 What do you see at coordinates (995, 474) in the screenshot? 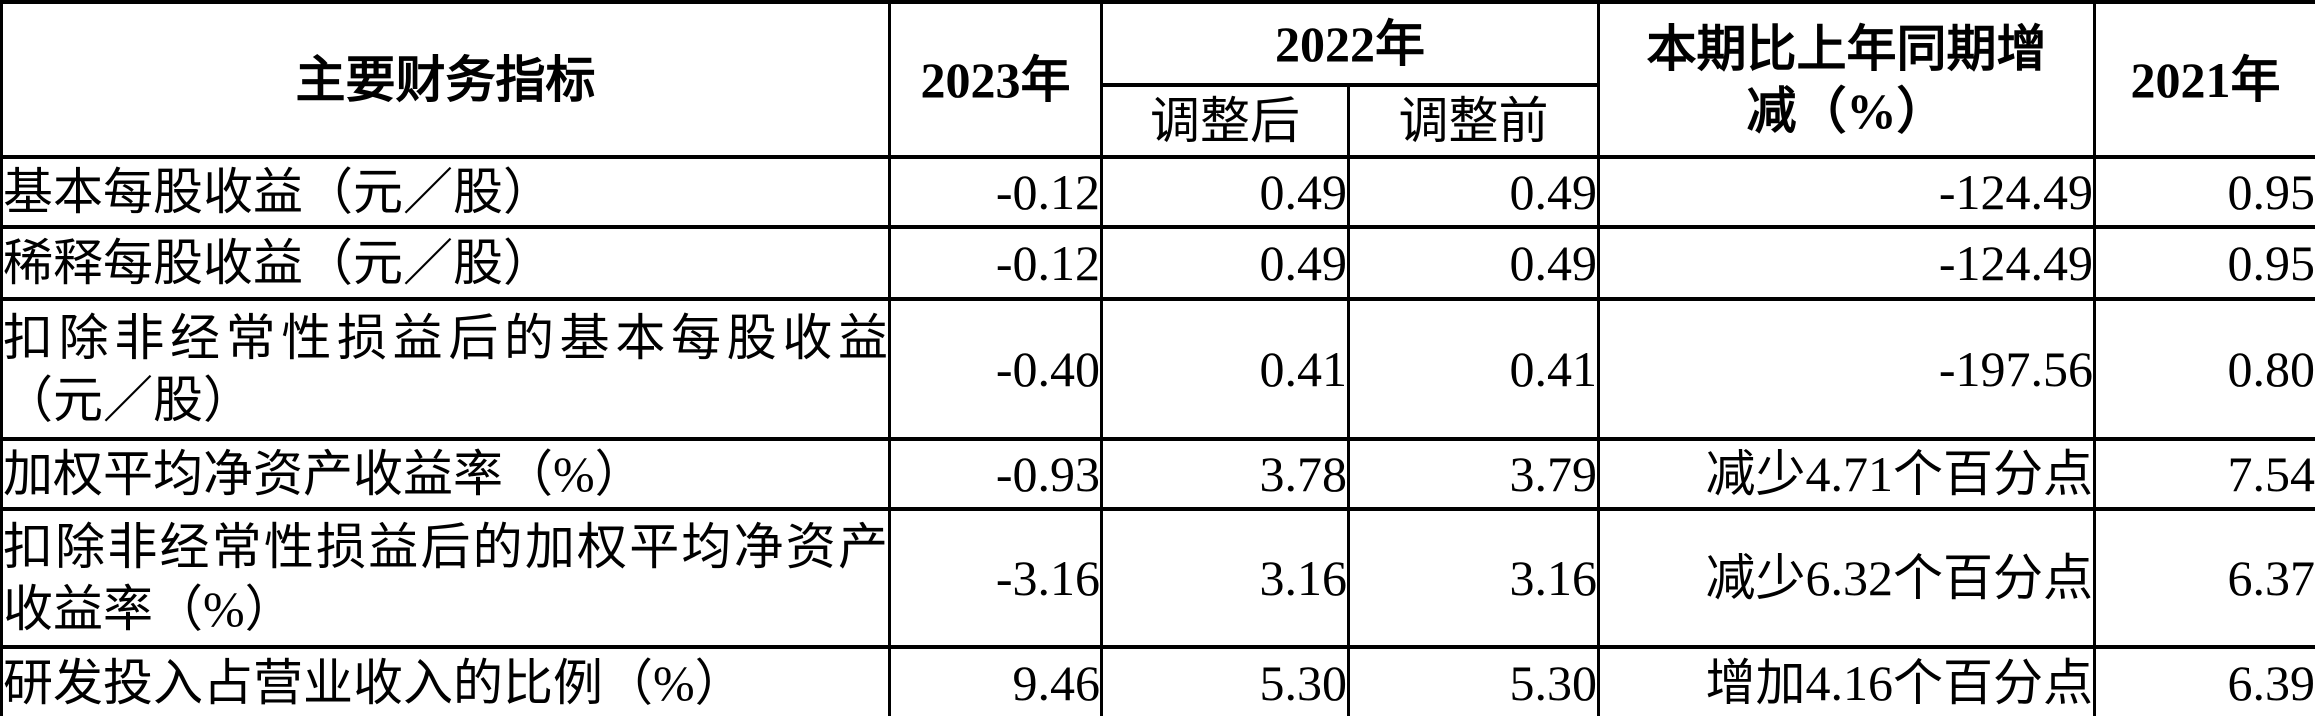
I see `y2023-cell: -0.93` at bounding box center [995, 474].